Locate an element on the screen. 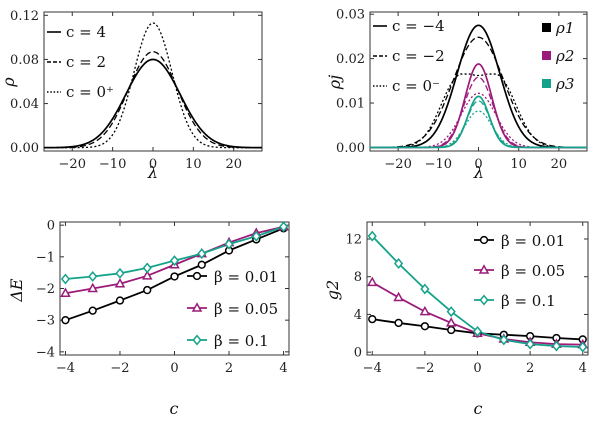 The width and height of the screenshot is (601, 423). y-axis-label: g2 is located at coordinates (332, 290).